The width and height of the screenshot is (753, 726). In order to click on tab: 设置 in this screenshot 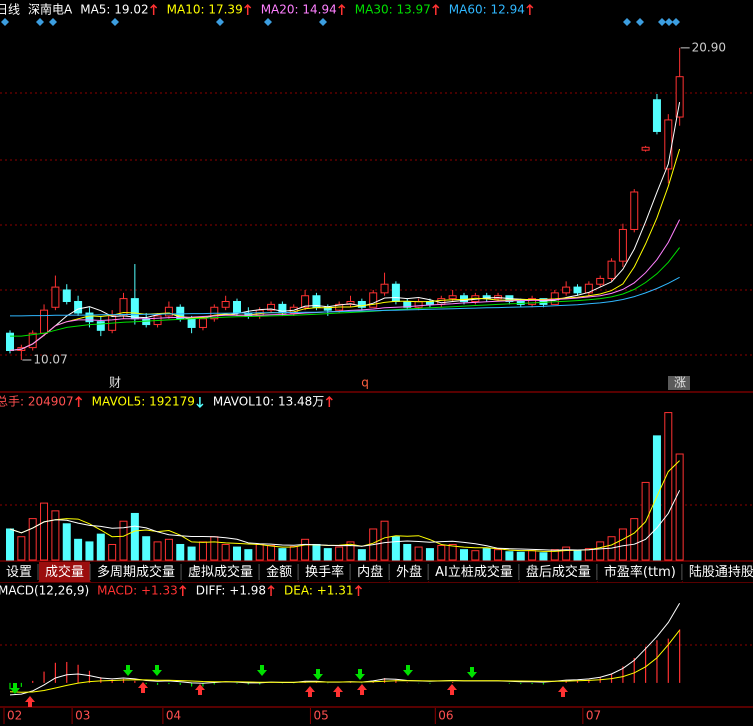, I will do `click(19, 572)`.